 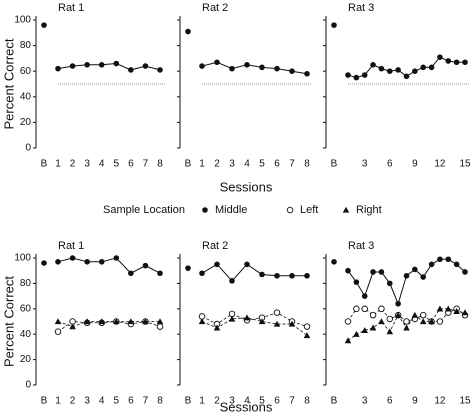 What do you see at coordinates (58, 164) in the screenshot?
I see `x-tick-label: 1` at bounding box center [58, 164].